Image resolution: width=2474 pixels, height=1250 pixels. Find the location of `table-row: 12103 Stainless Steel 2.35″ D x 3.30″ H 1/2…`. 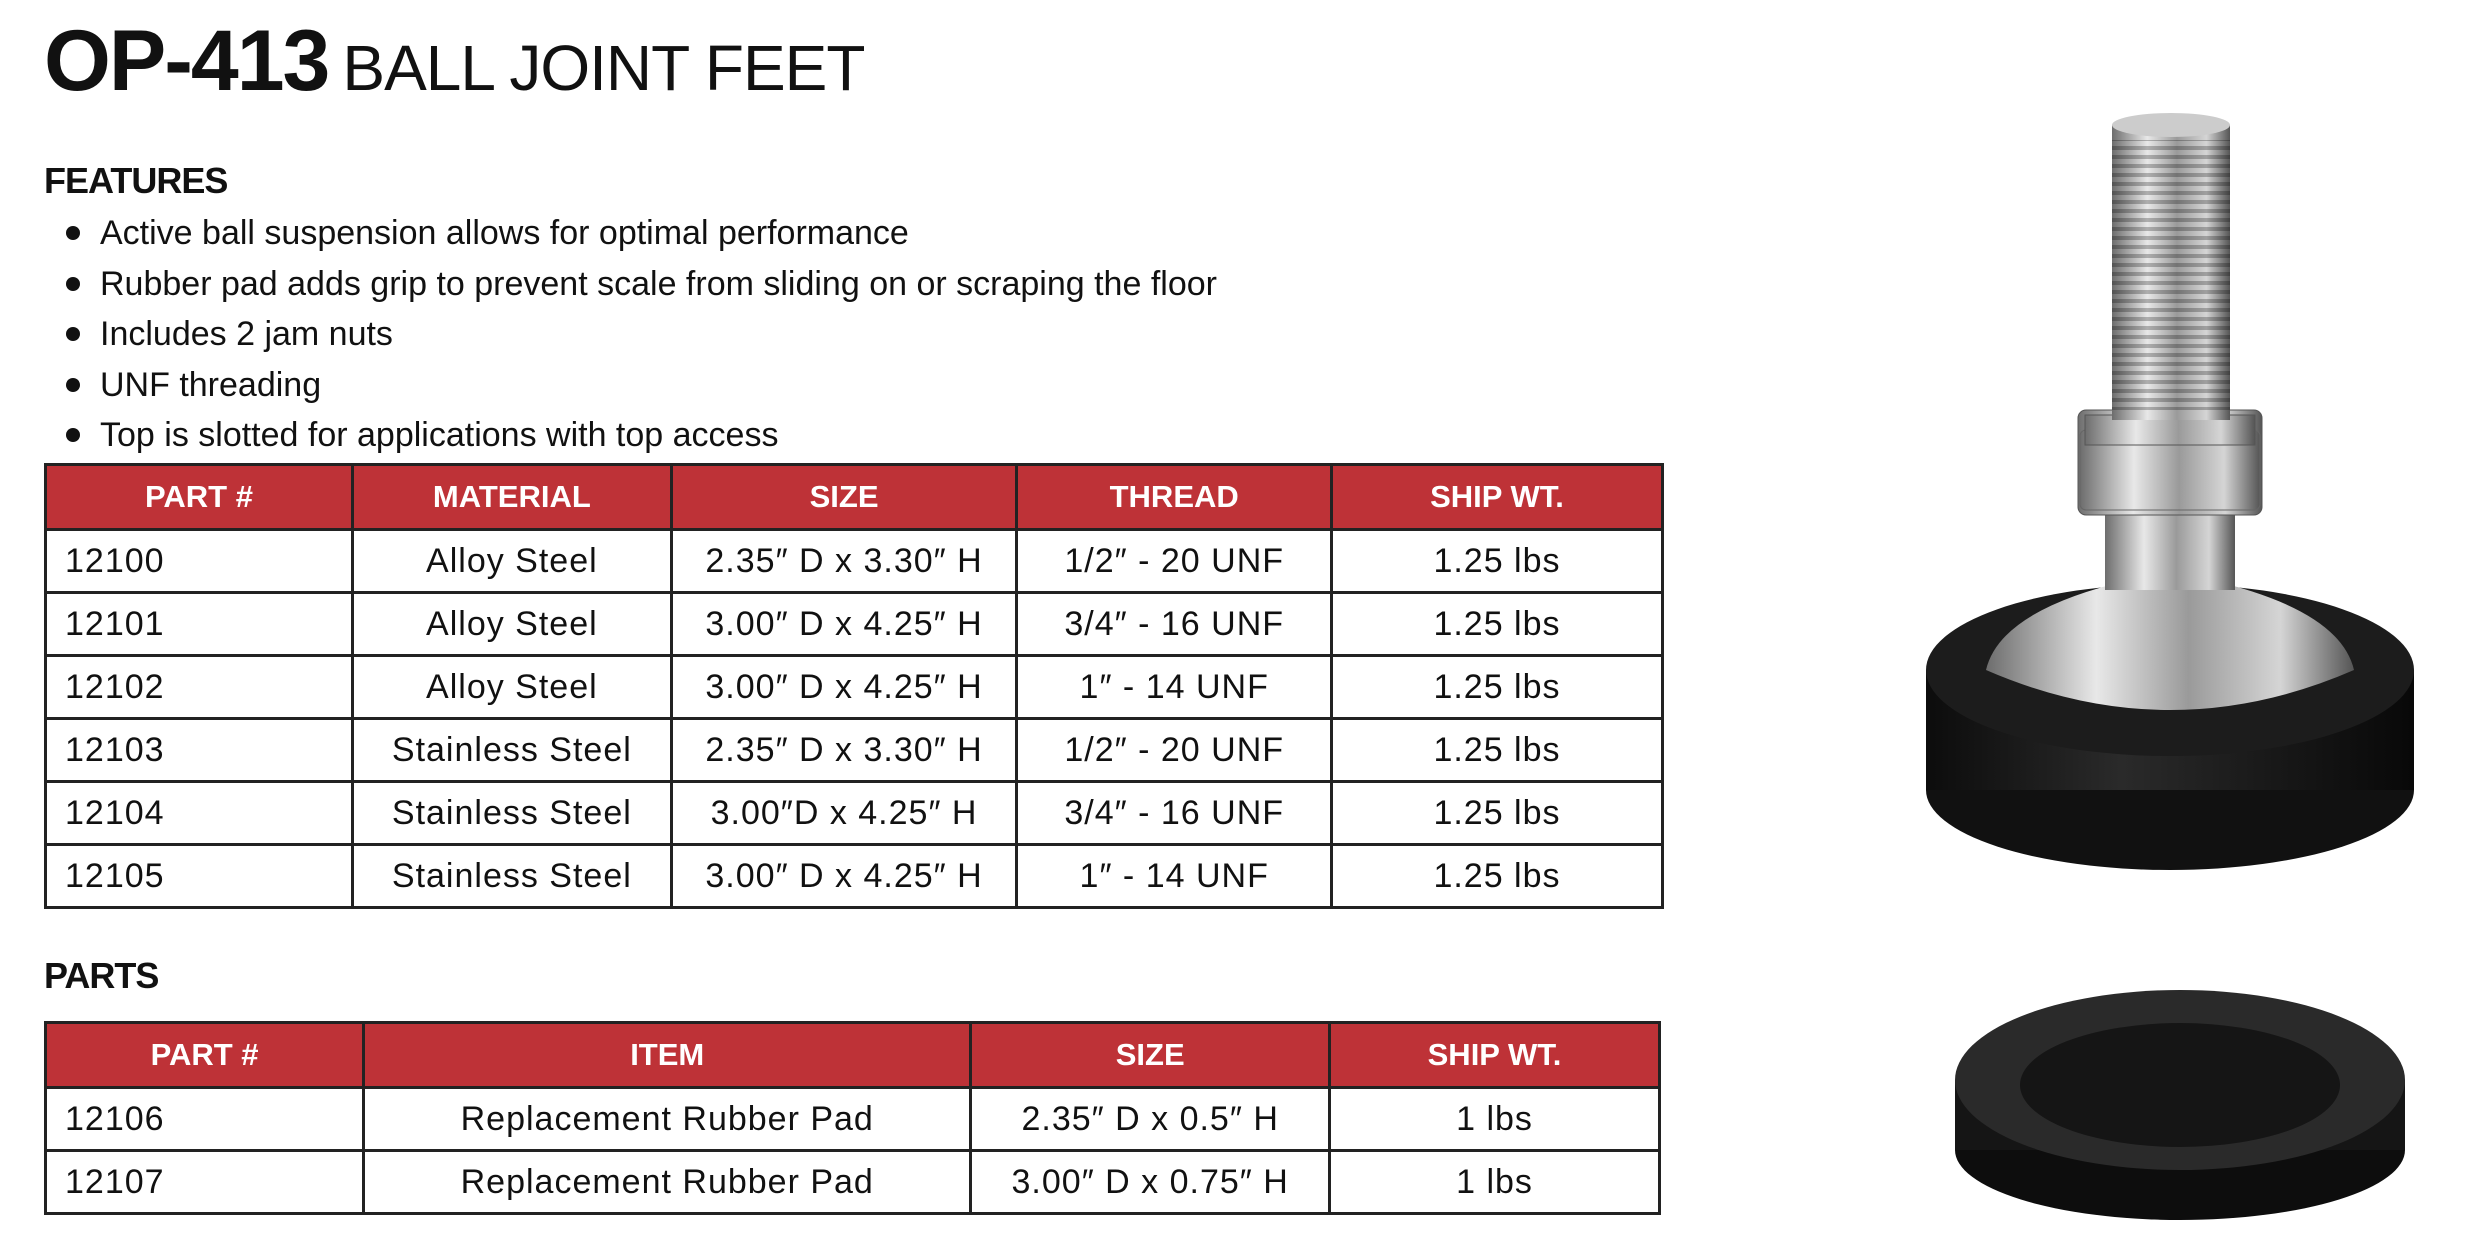

table-row: 12103 Stainless Steel 2.35″ D x 3.30″ H 1/2… is located at coordinates (854, 750).